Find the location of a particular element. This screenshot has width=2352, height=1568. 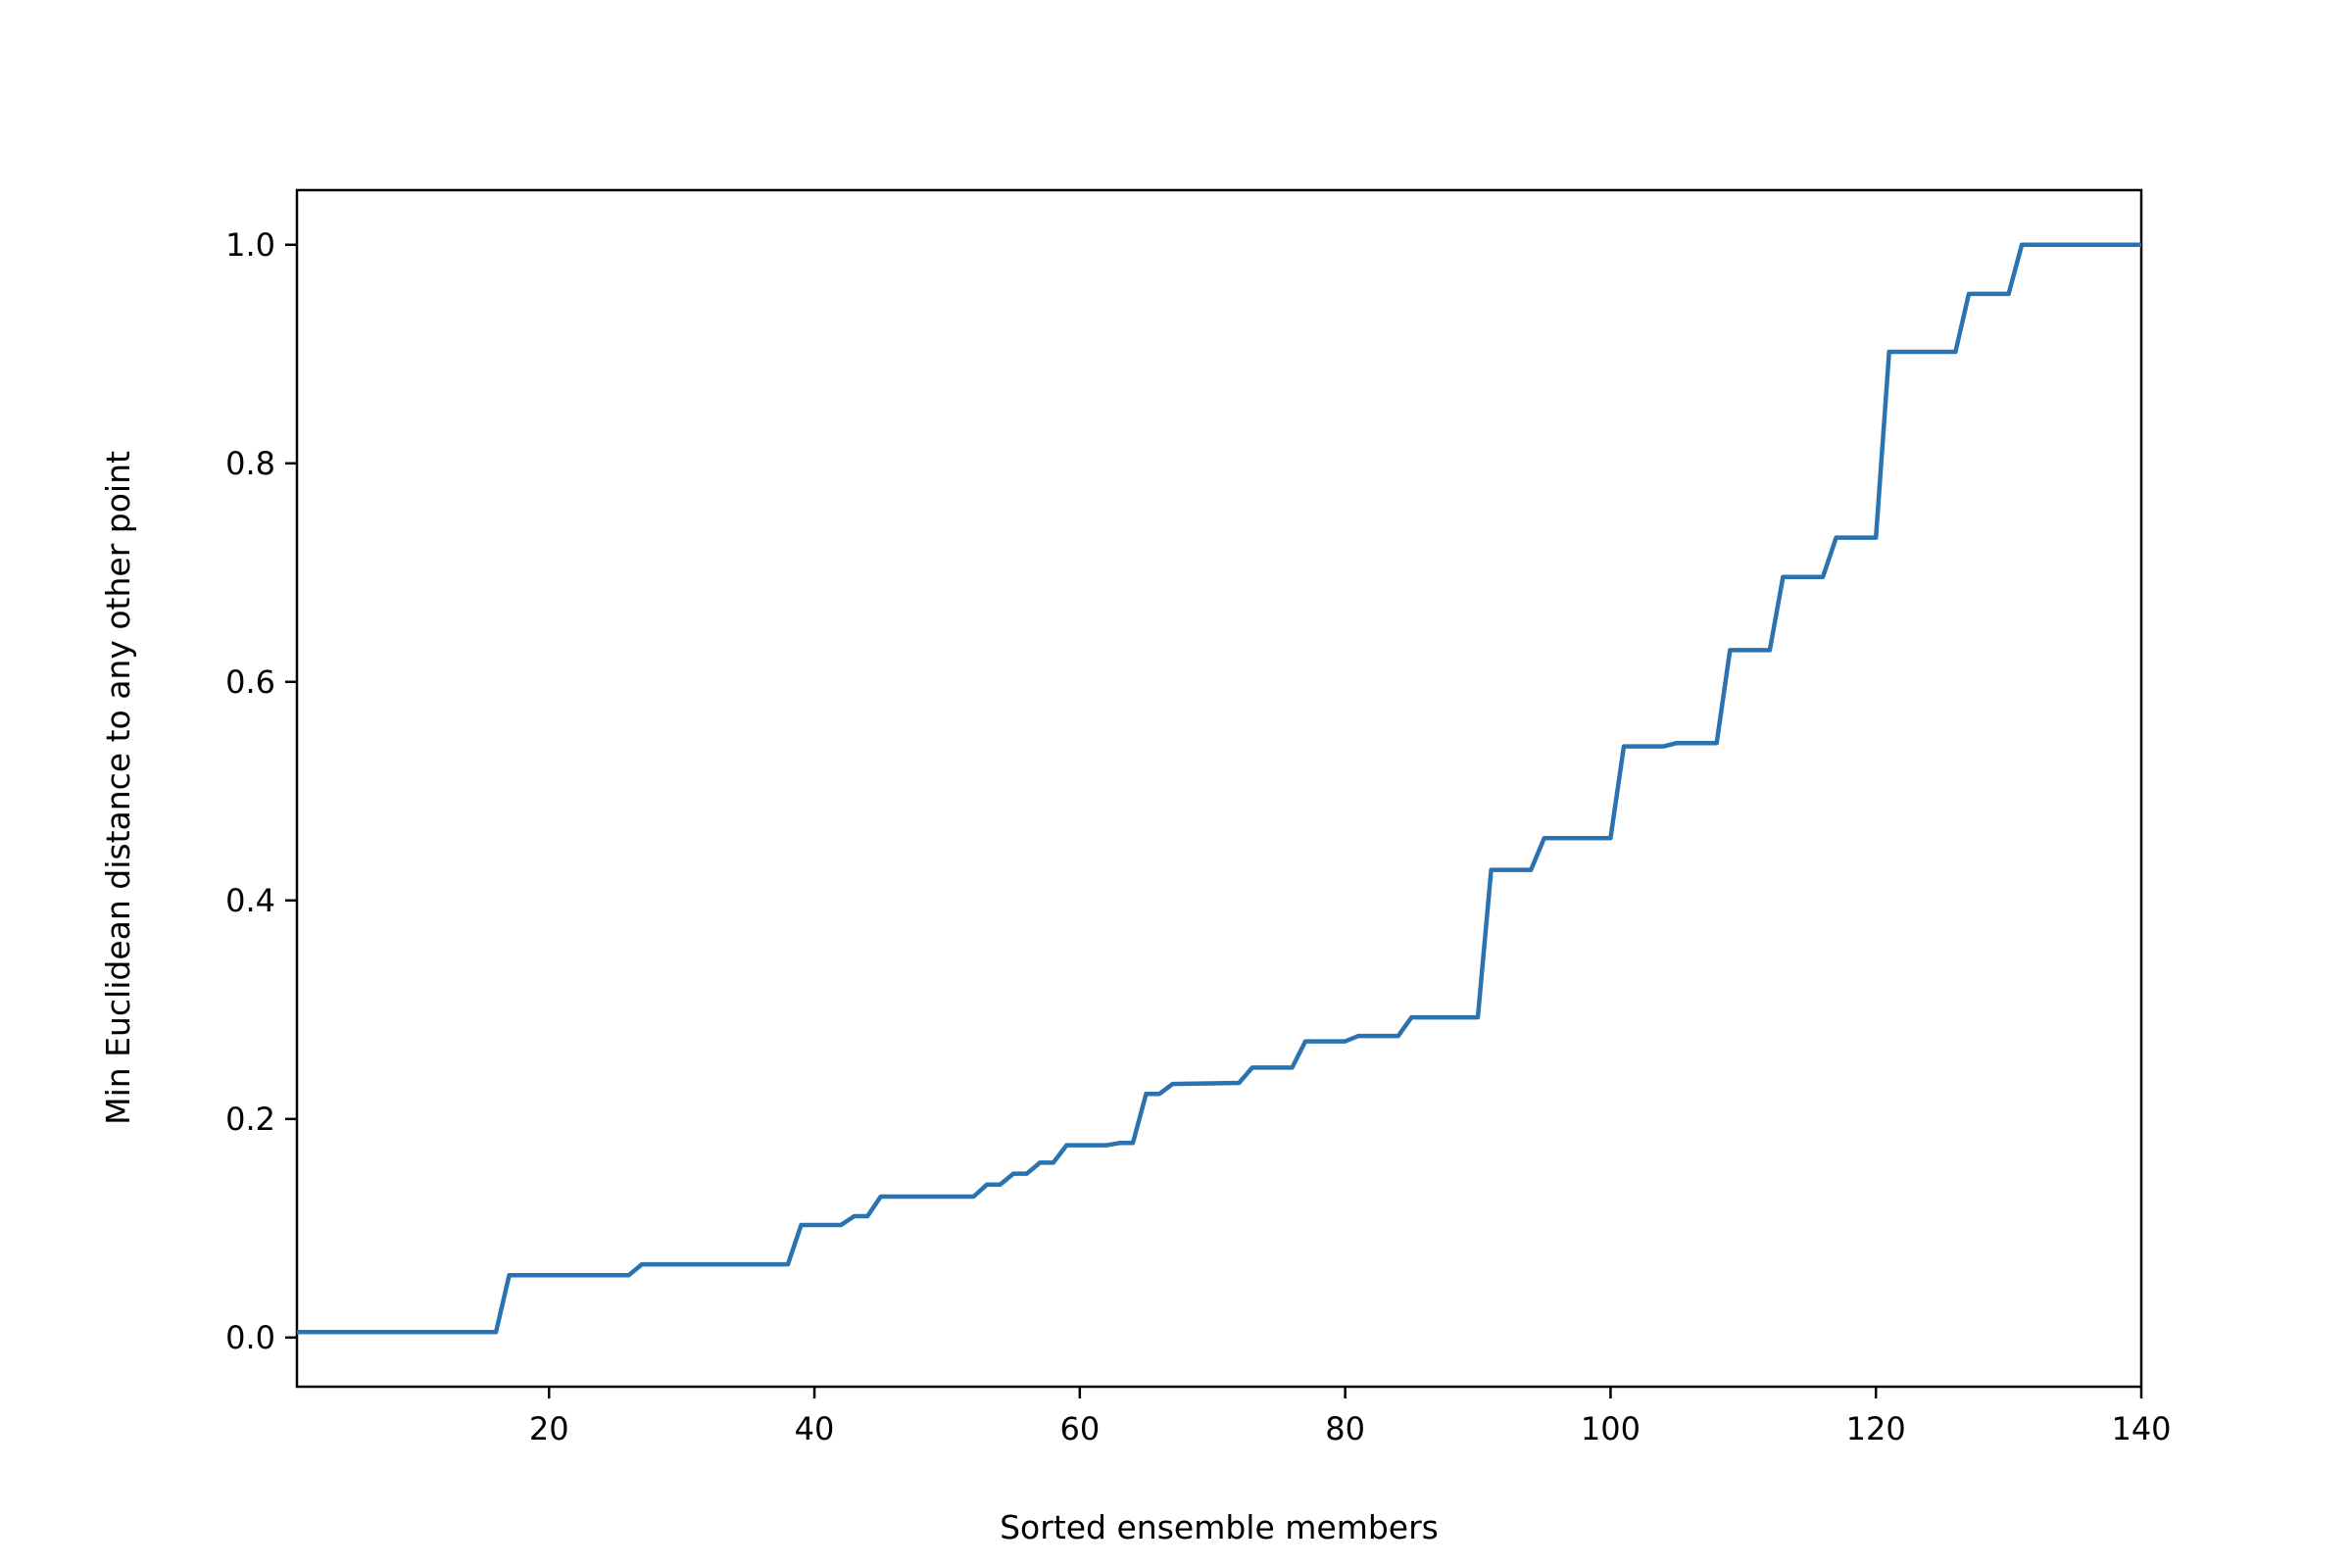

x-tick-label: 80 is located at coordinates (1345, 1428).